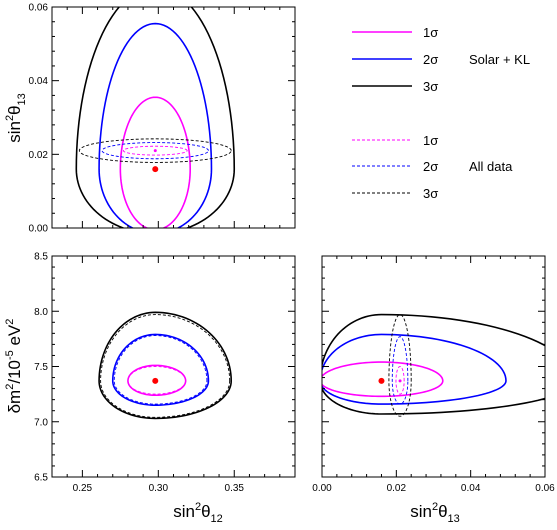 This screenshot has height=530, width=557. What do you see at coordinates (395, 166) in the screenshot?
I see `legend-dashed-2sigma: 2σ` at bounding box center [395, 166].